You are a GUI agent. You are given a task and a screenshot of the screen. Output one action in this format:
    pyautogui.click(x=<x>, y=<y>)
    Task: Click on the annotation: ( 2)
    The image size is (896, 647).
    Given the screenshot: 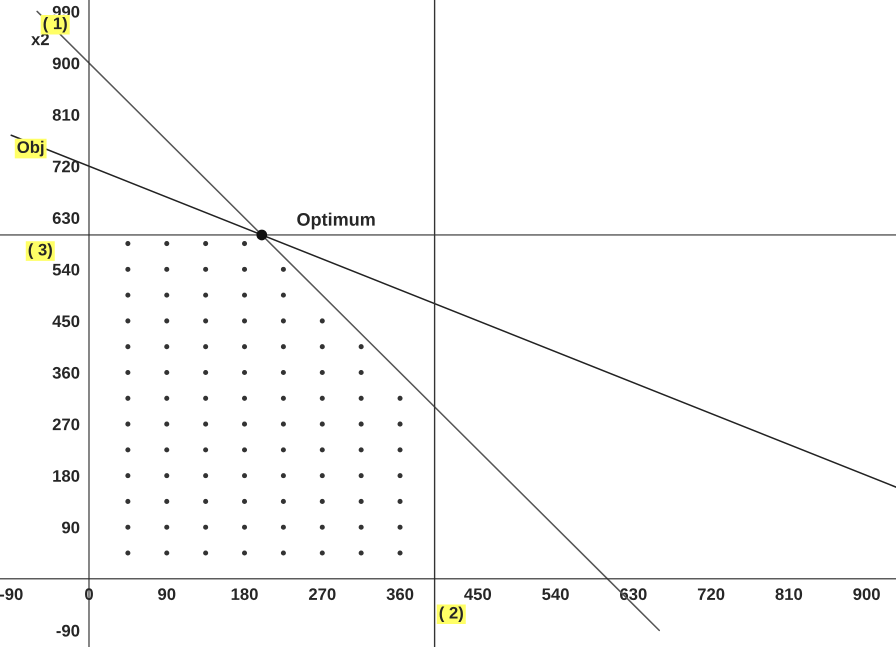 What is the action you would take?
    pyautogui.click(x=451, y=614)
    